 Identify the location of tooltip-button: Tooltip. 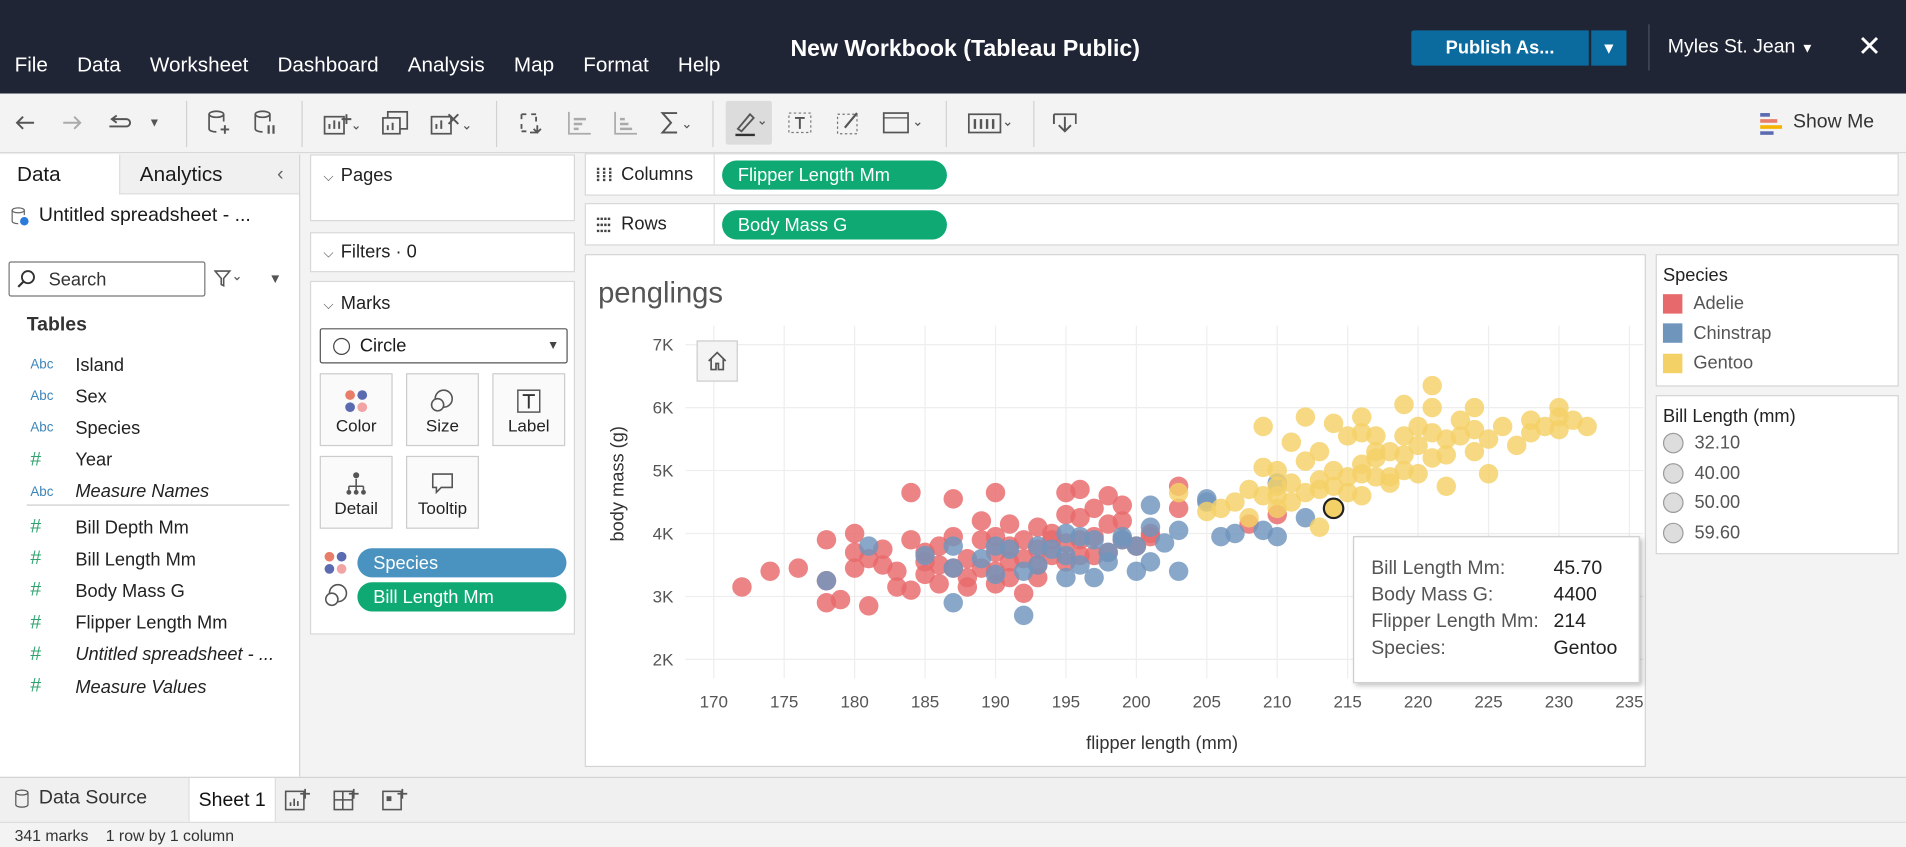
(442, 492).